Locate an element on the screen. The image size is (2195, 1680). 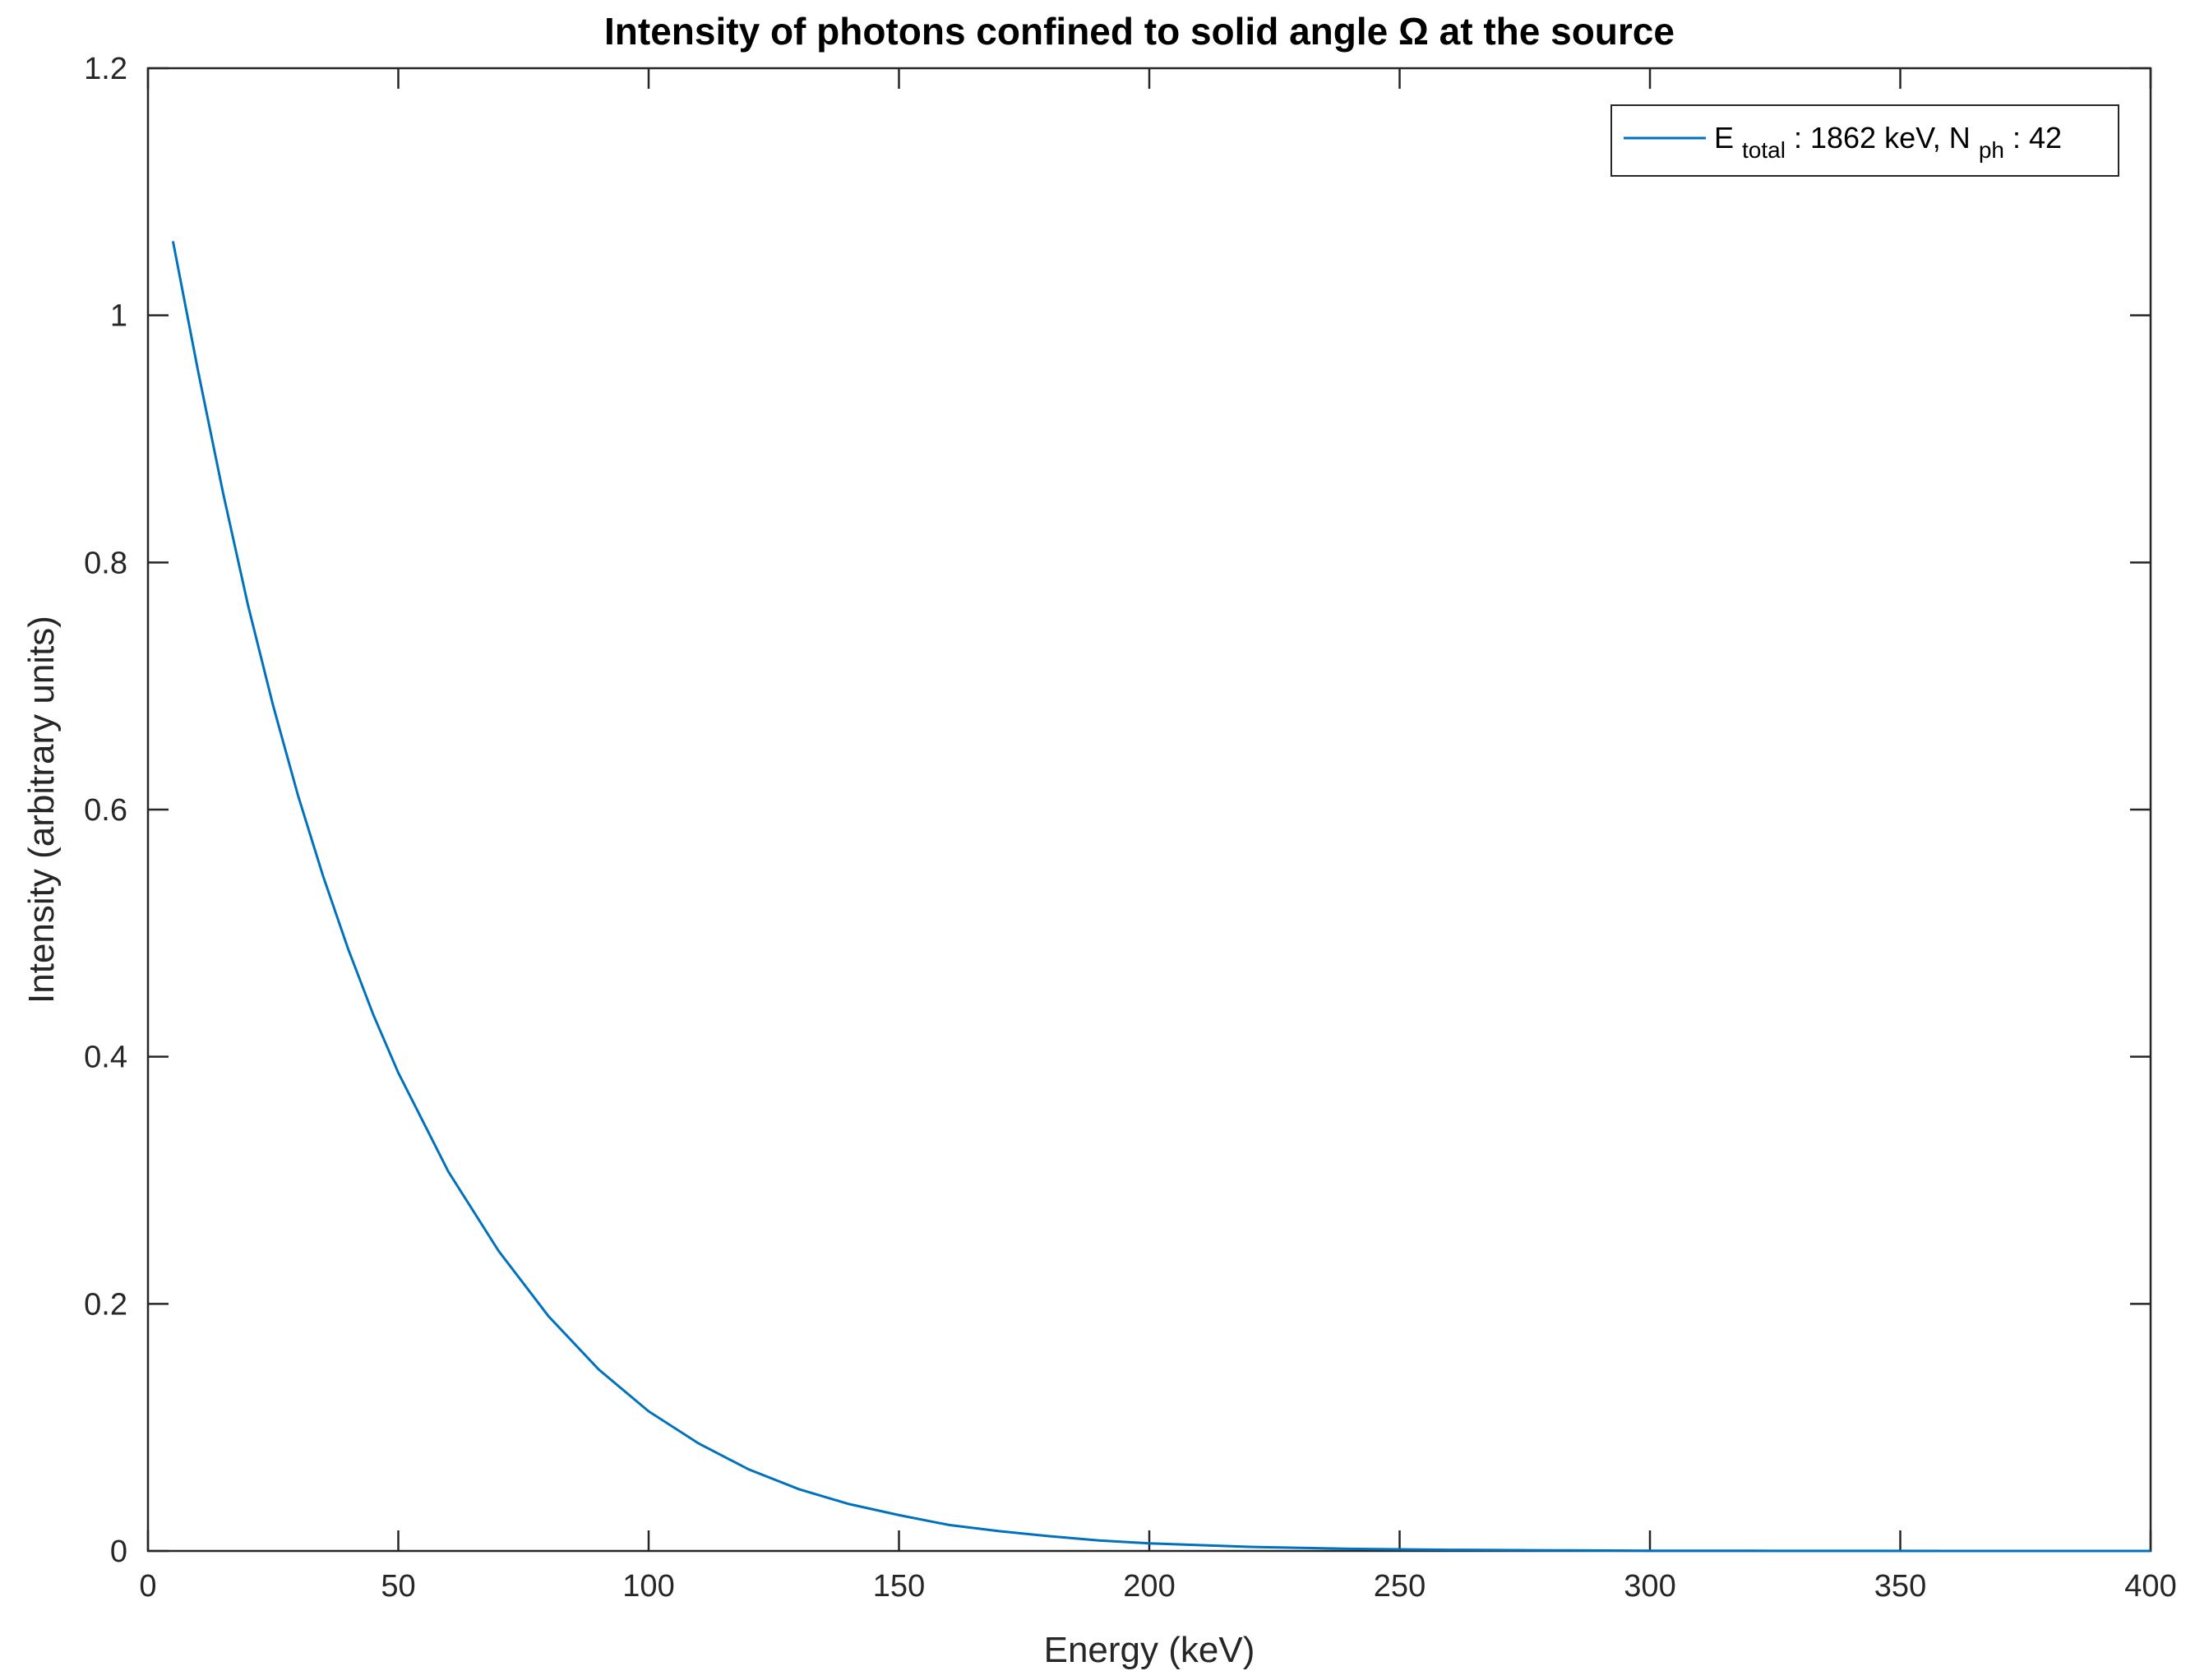
legend-box is located at coordinates (1864, 140).